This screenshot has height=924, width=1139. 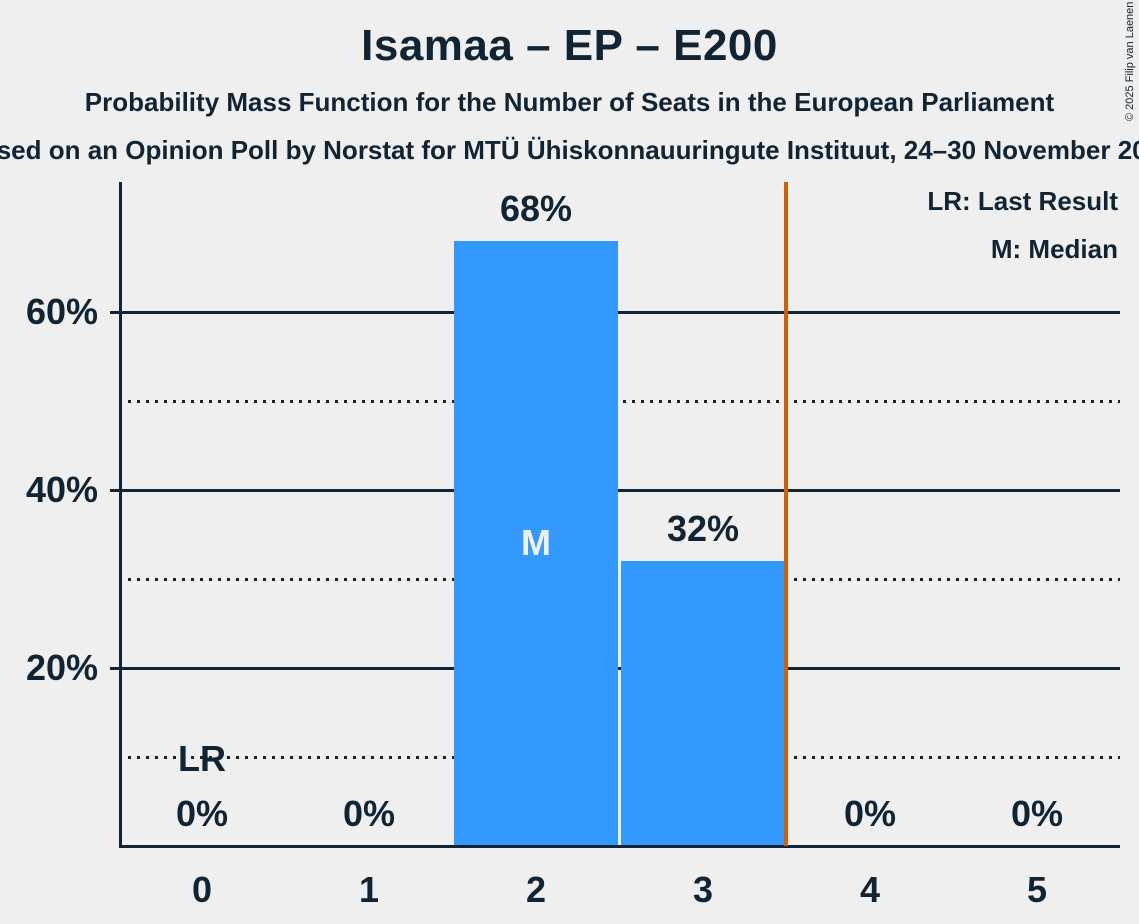 What do you see at coordinates (1037, 813) in the screenshot?
I see `value-label-seat-5: 0%` at bounding box center [1037, 813].